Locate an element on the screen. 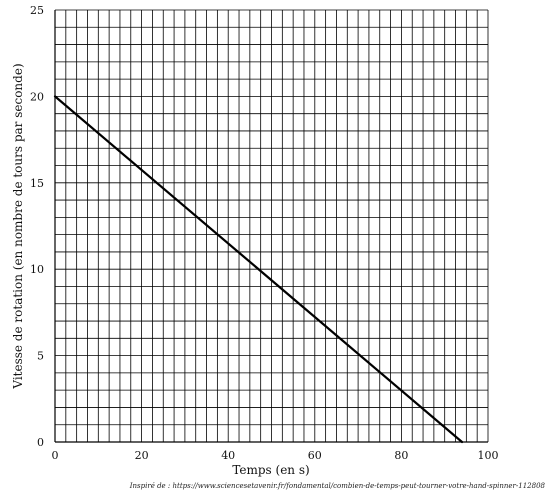 This screenshot has height=500, width=551. x-tick-label: 60 is located at coordinates (315, 455).